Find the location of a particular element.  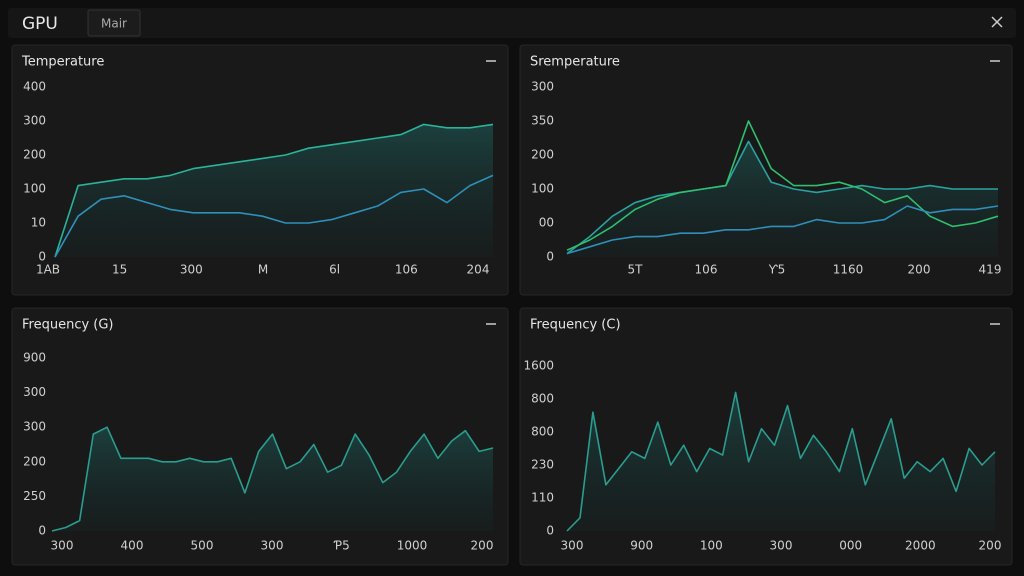

x-tick-label: 900 is located at coordinates (641, 546).